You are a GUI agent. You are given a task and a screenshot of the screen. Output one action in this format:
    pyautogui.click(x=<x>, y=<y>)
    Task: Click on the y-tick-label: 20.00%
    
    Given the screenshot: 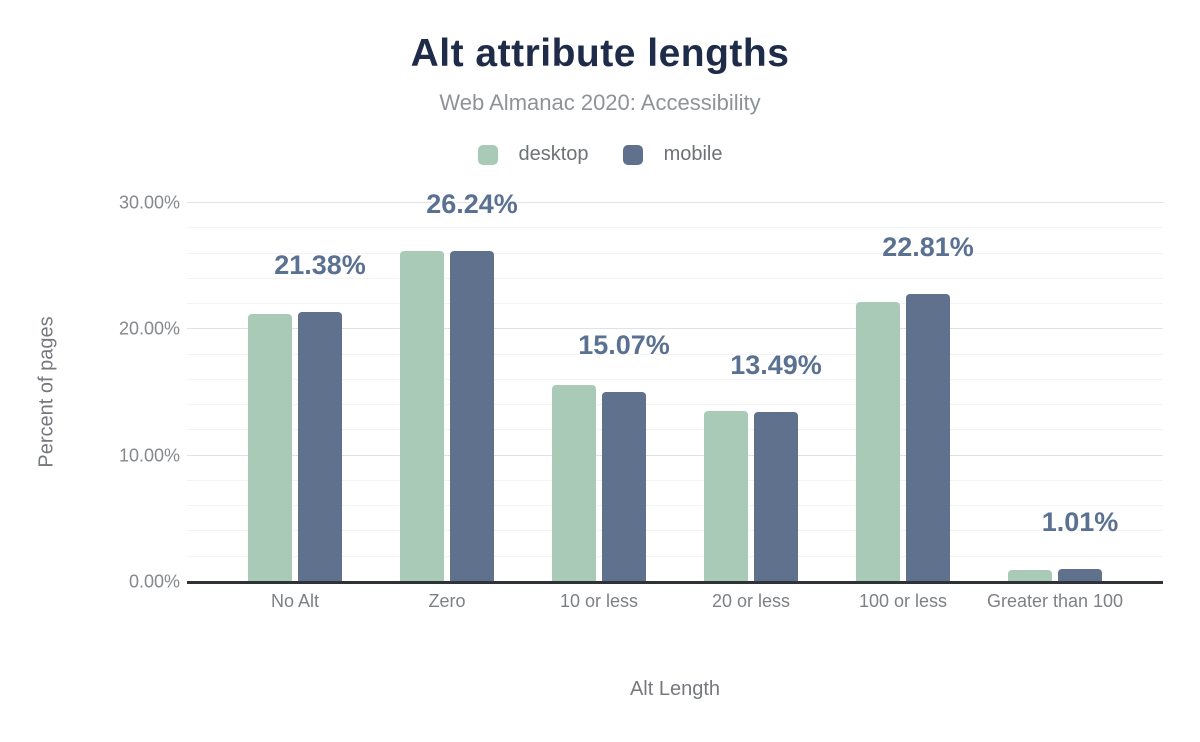 What is the action you would take?
    pyautogui.click(x=149, y=328)
    